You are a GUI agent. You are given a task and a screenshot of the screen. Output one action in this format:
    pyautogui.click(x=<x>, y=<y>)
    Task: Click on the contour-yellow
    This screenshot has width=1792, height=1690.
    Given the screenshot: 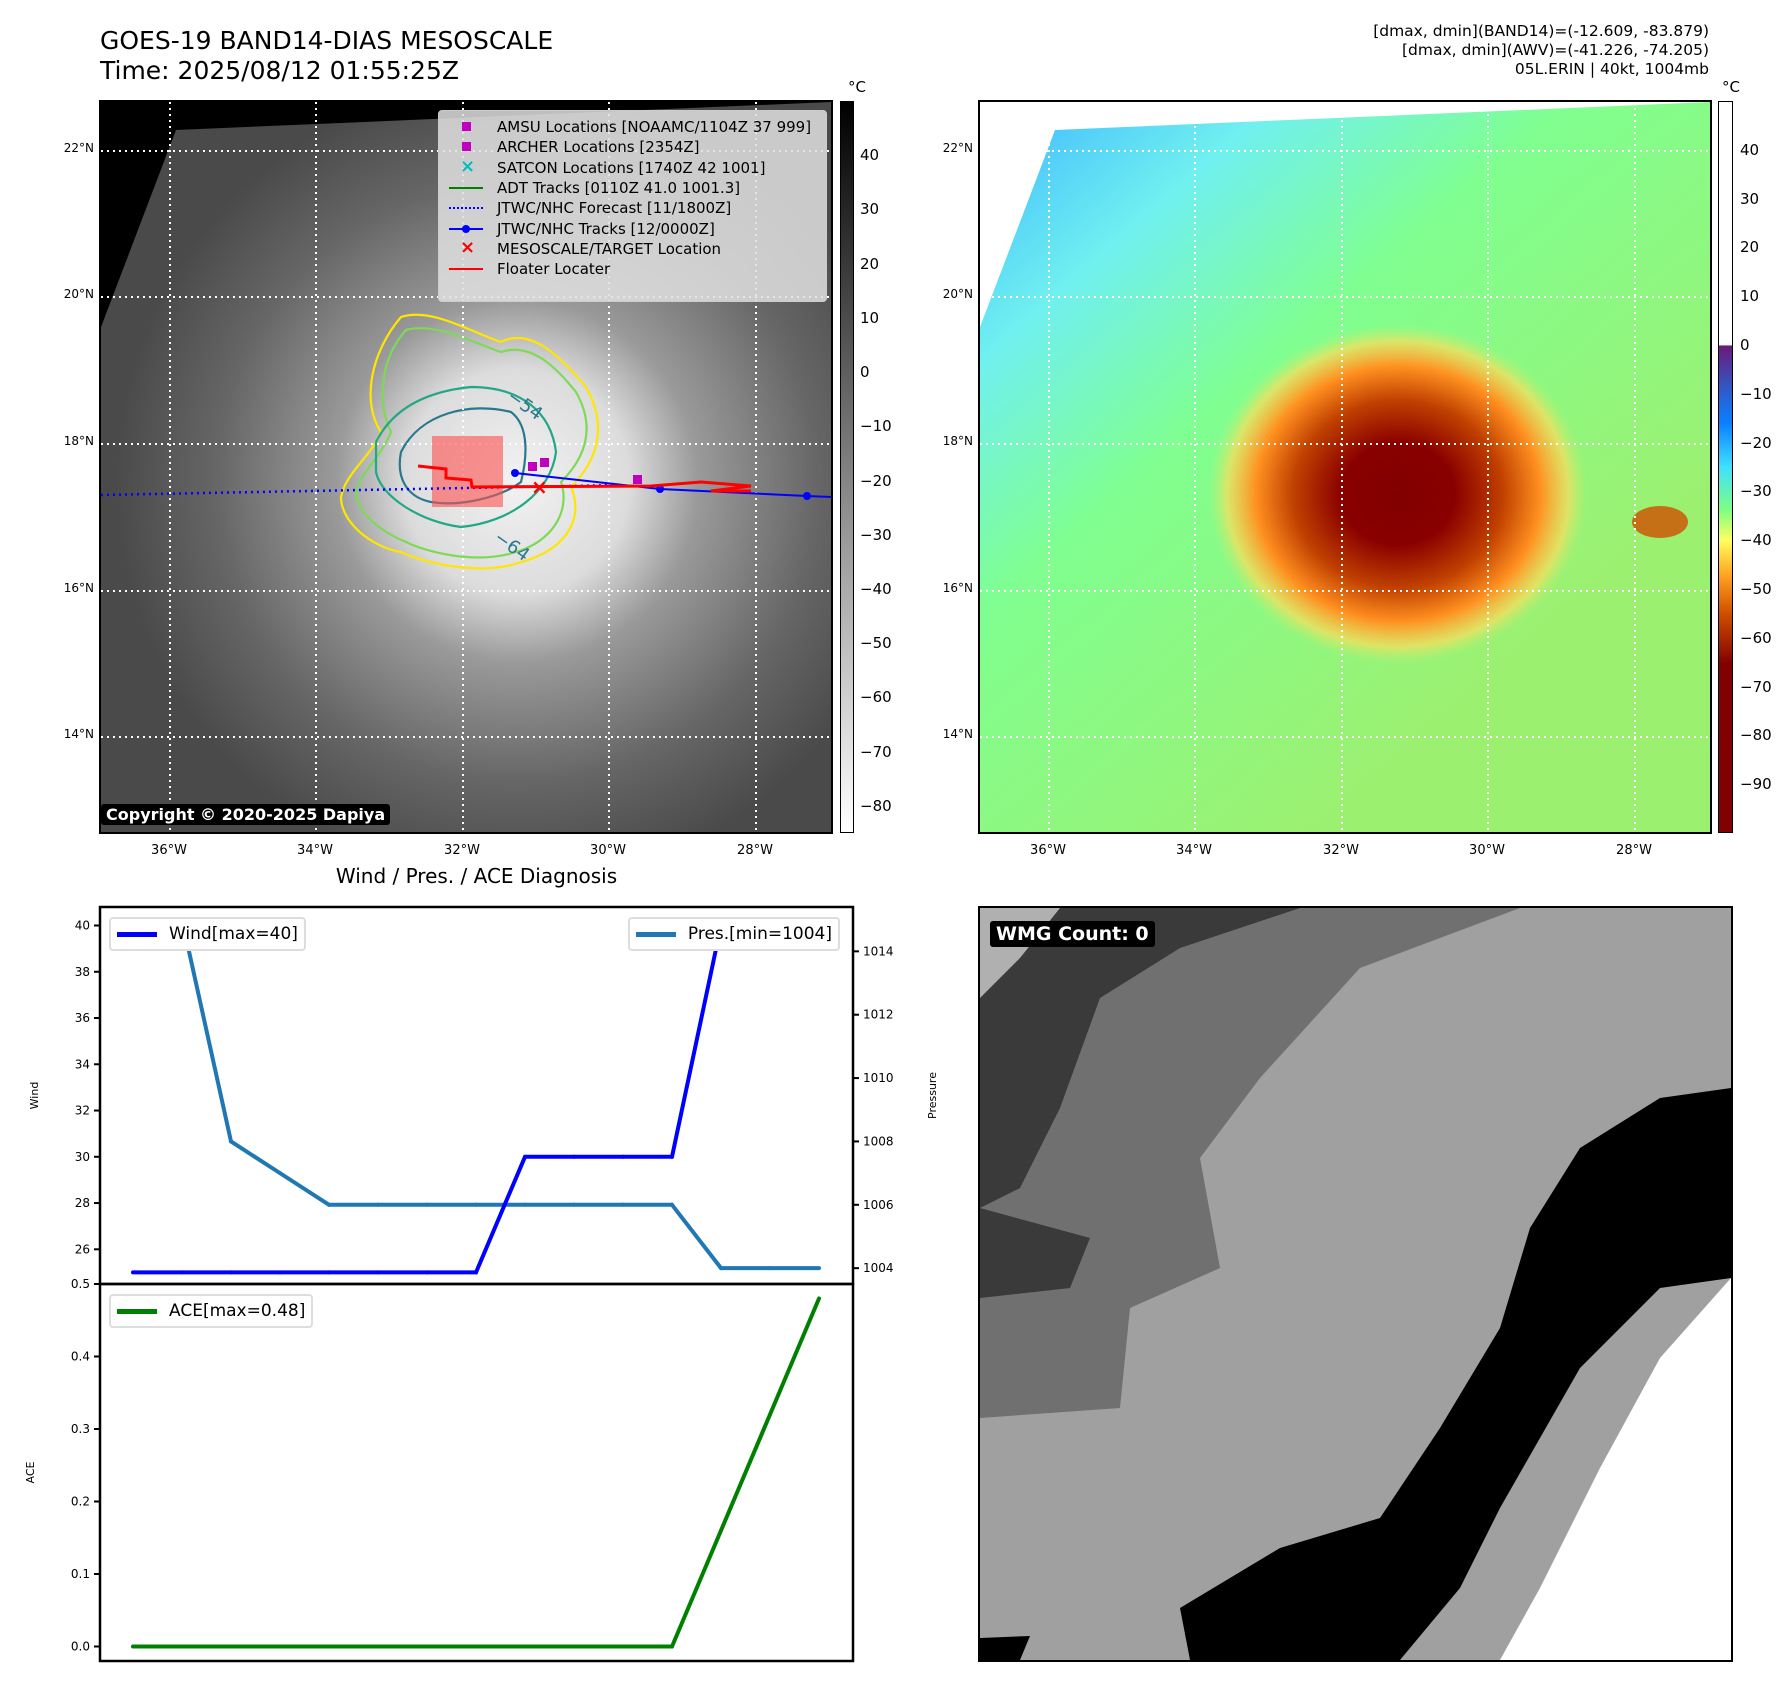 What is the action you would take?
    pyautogui.click(x=469, y=441)
    